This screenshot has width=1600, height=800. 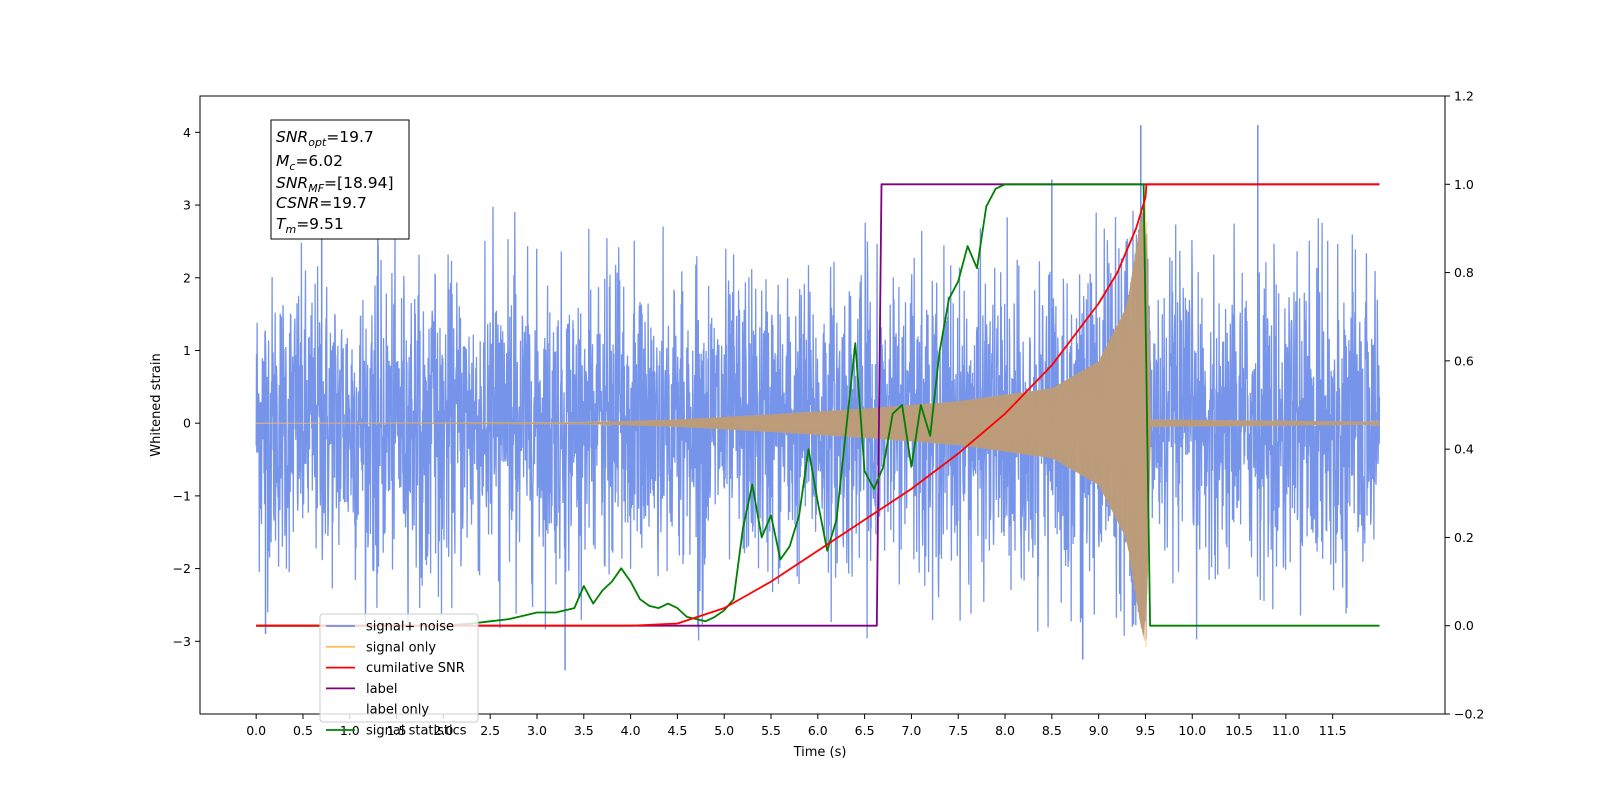 What do you see at coordinates (321, 203) in the screenshot?
I see `info-csnr: CSNR=19.7` at bounding box center [321, 203].